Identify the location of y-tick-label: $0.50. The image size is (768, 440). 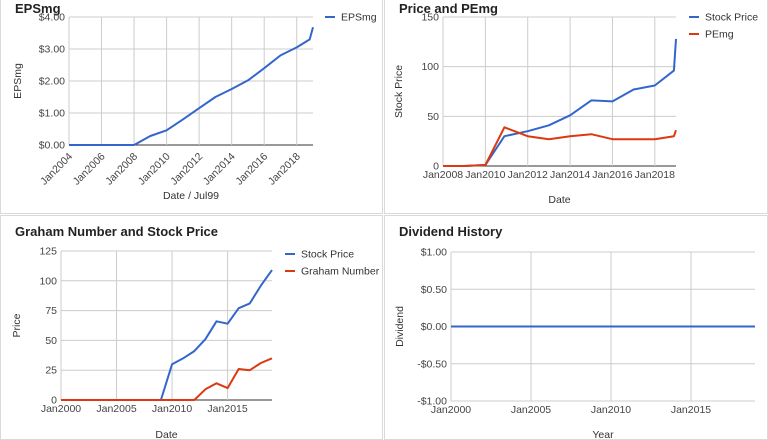
(434, 290).